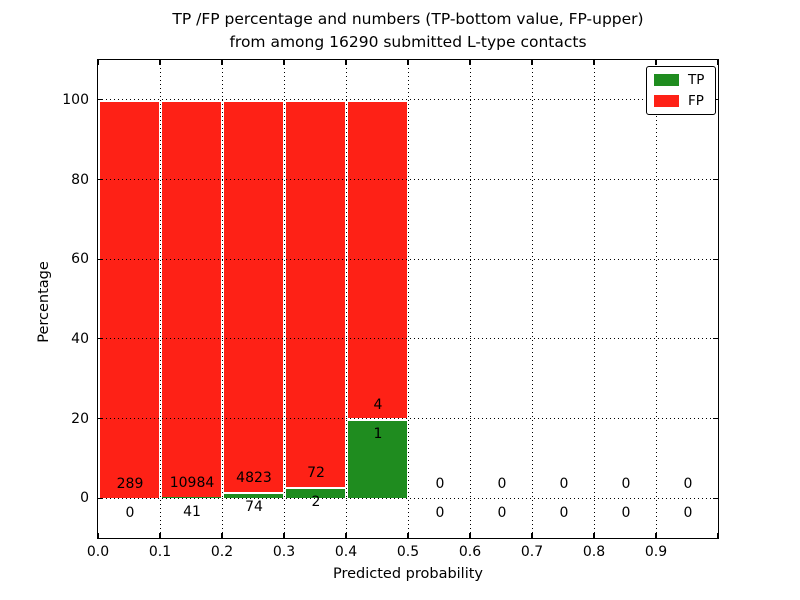  Describe the element at coordinates (44, 299) in the screenshot. I see `y-tick-labels: 0 20 40 60 80 100` at that location.